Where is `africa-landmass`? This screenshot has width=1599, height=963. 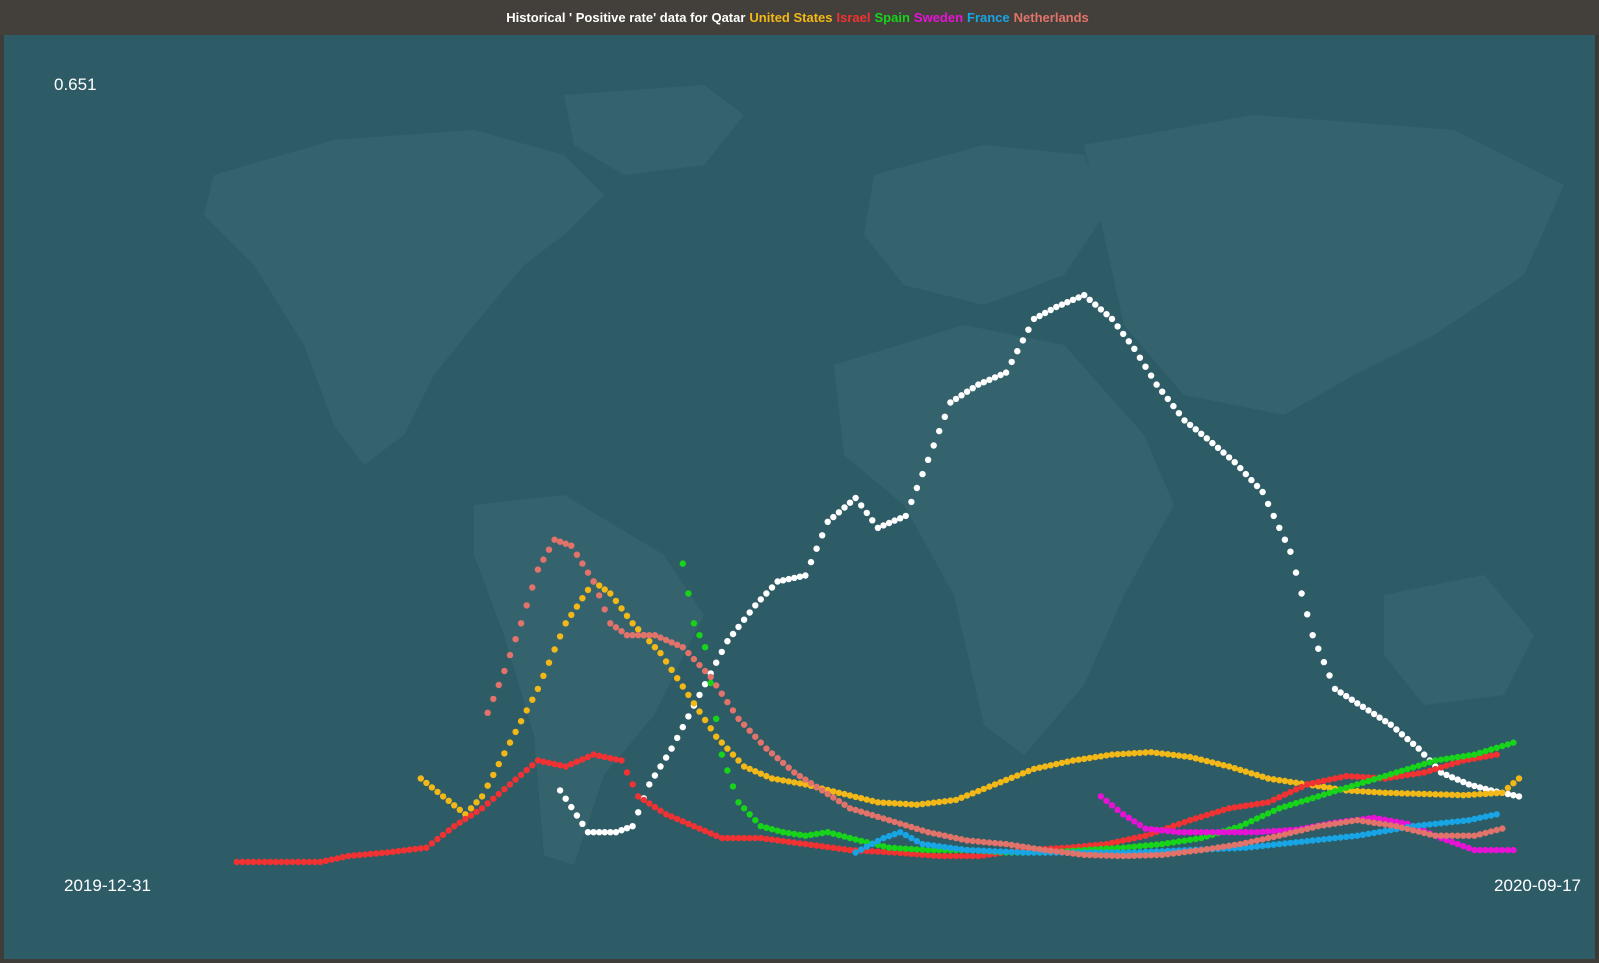
africa-landmass is located at coordinates (1004, 540).